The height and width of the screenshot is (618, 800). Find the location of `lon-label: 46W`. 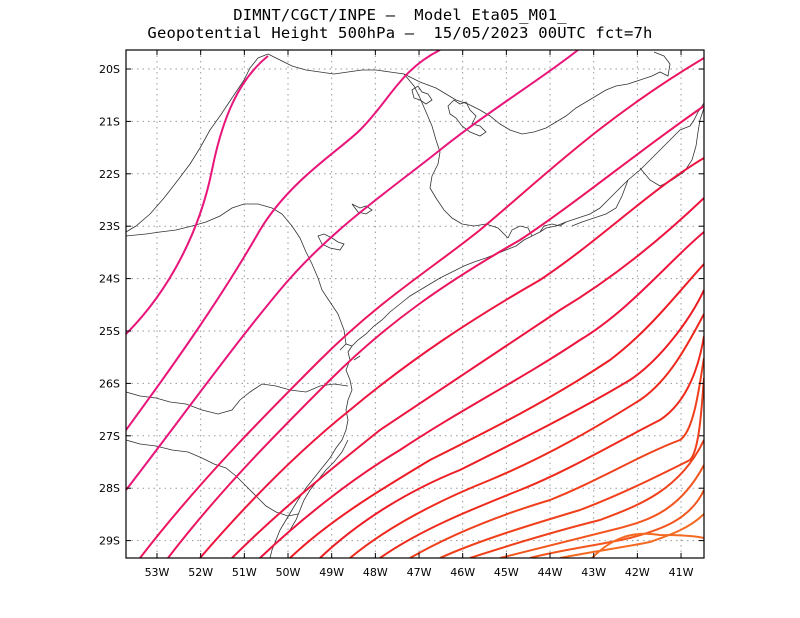

lon-label: 46W is located at coordinates (462, 572).